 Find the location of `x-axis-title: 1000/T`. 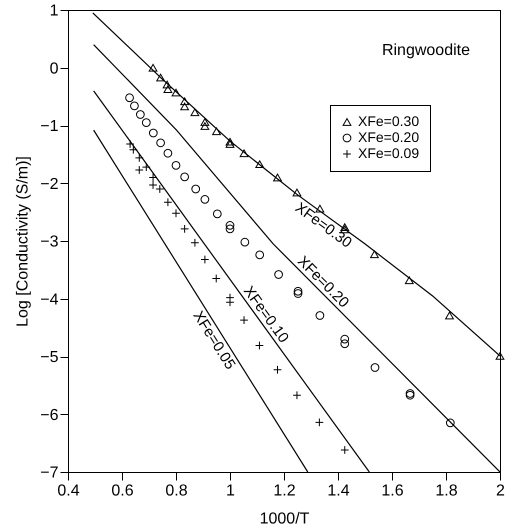

x-axis-title: 1000/T is located at coordinates (285, 519).